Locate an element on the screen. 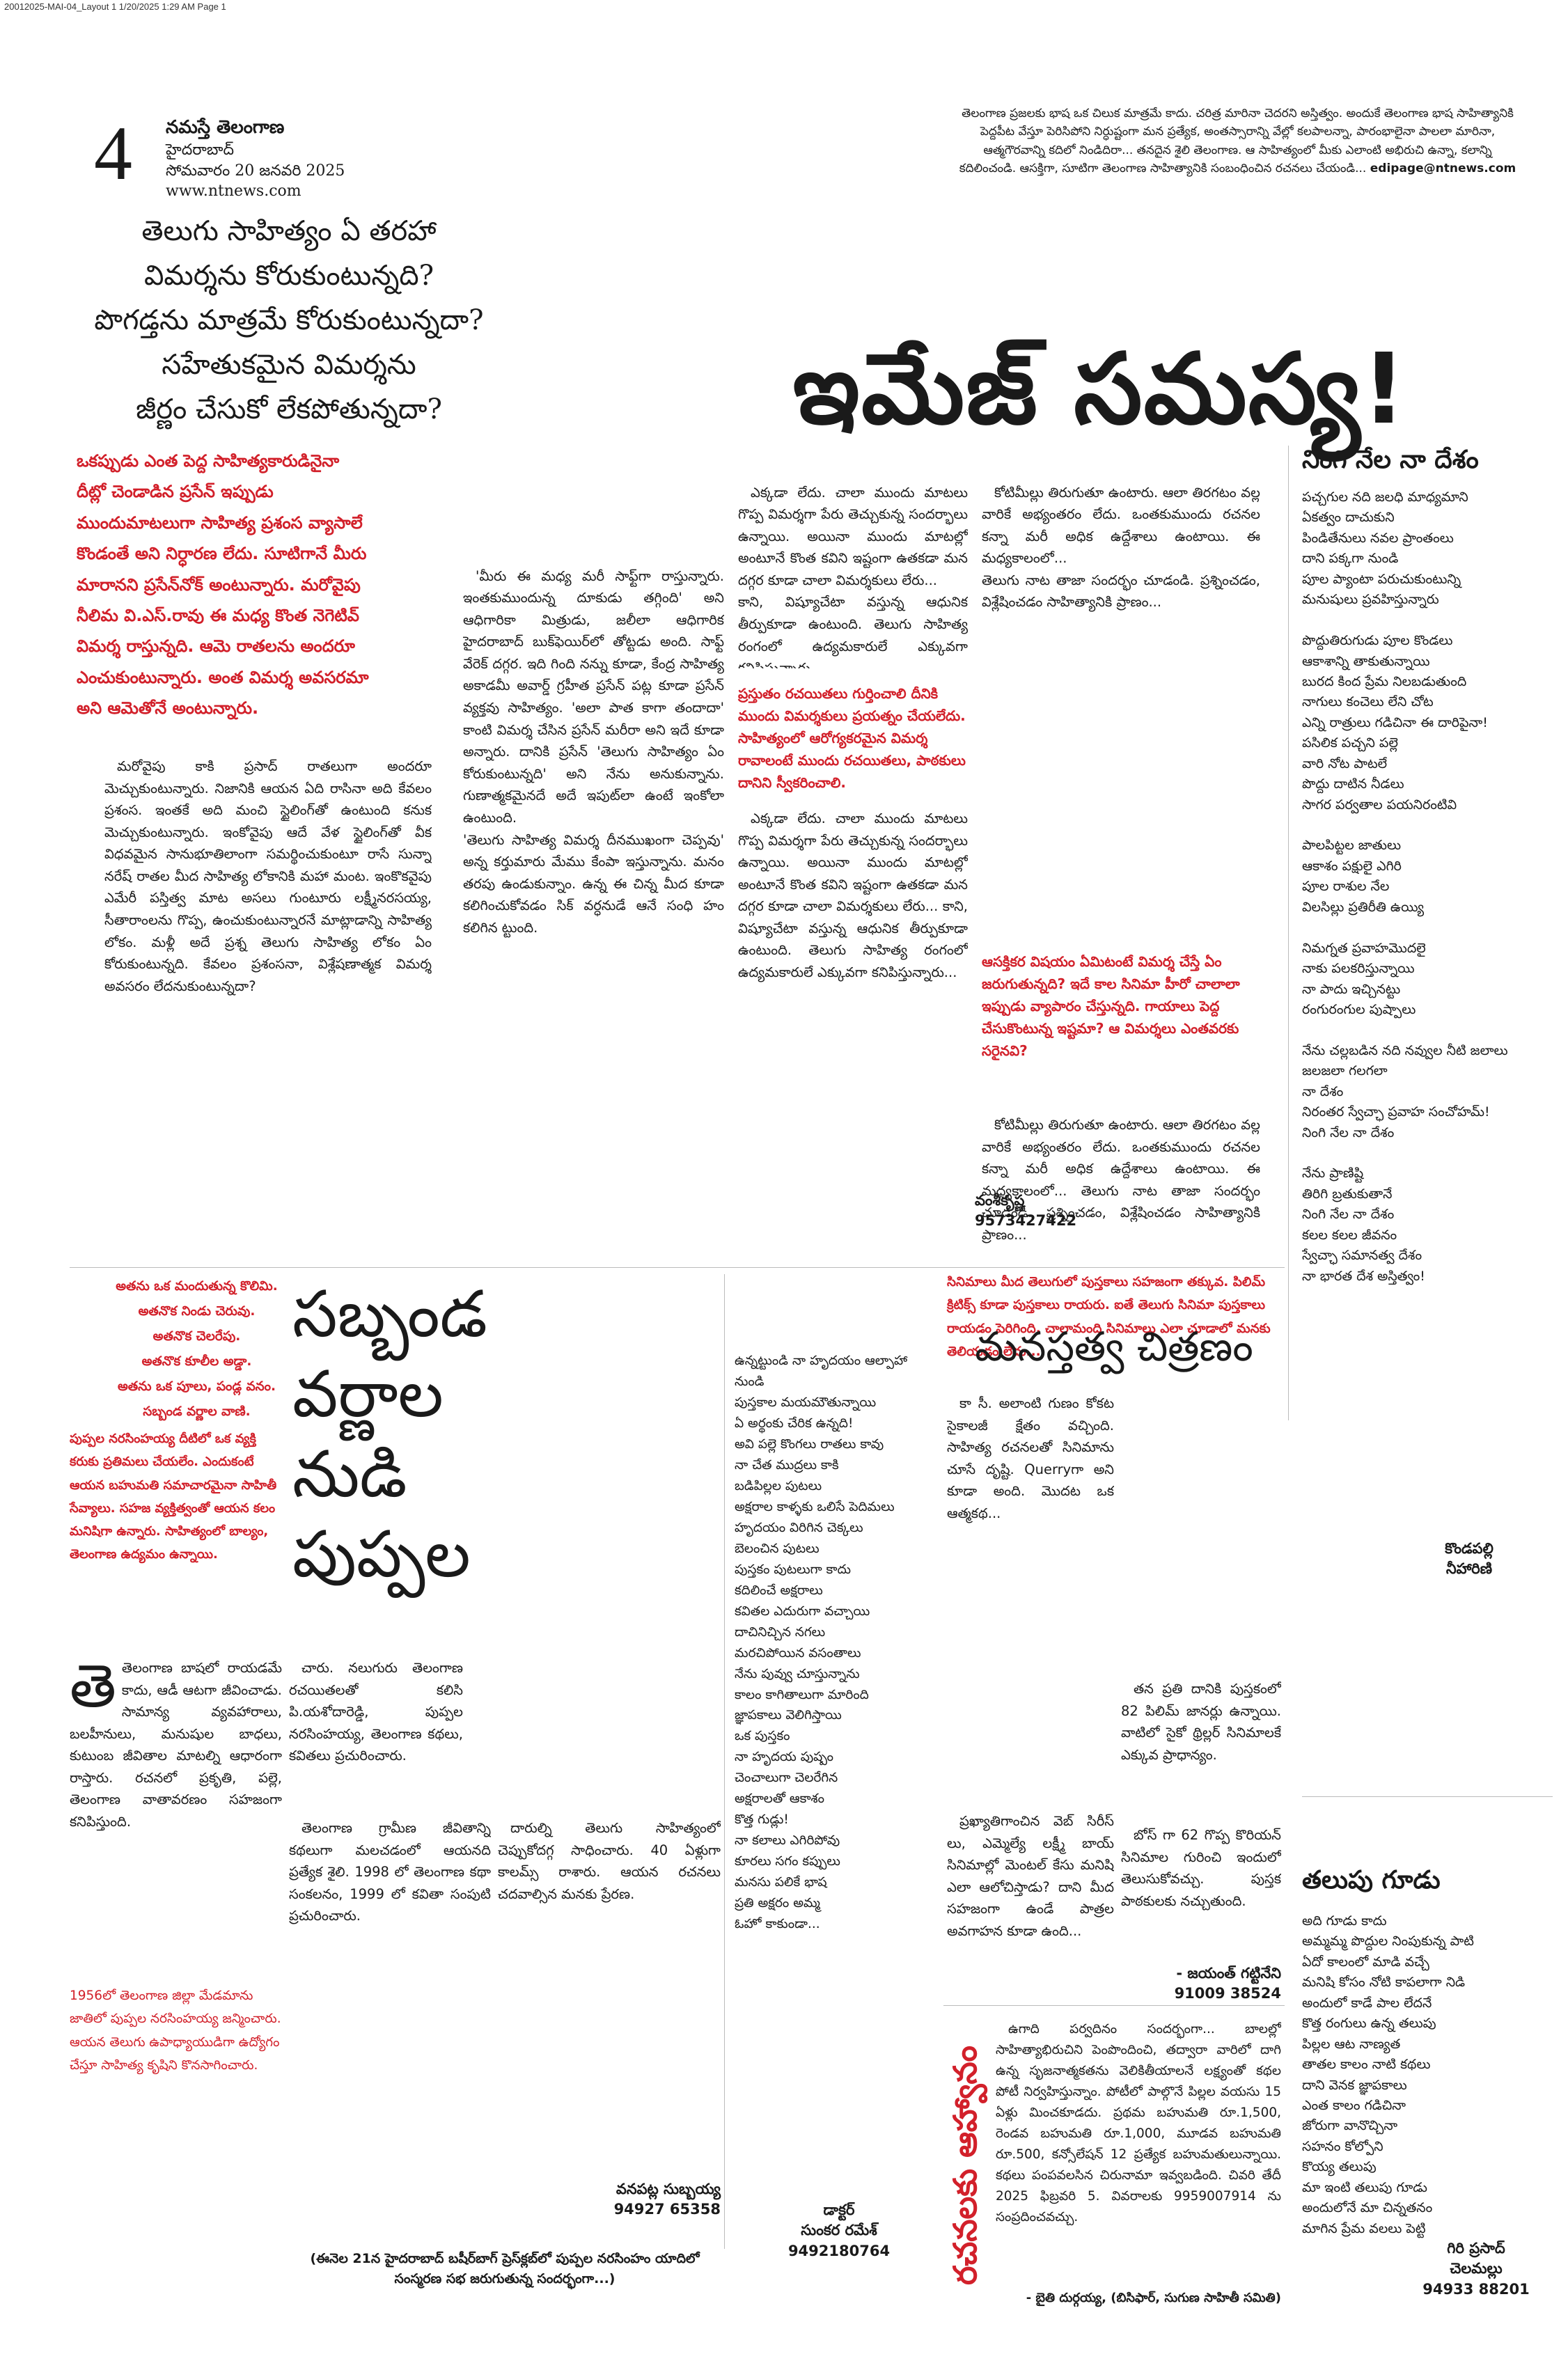 The width and height of the screenshot is (1568, 2354). poem-line: అందులోనే మా చిన్నతనం is located at coordinates (1367, 2208).